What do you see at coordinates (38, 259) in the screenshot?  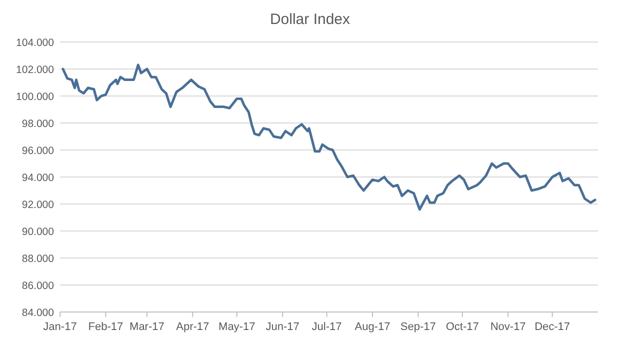 I see `y-tick-label: 88.000` at bounding box center [38, 259].